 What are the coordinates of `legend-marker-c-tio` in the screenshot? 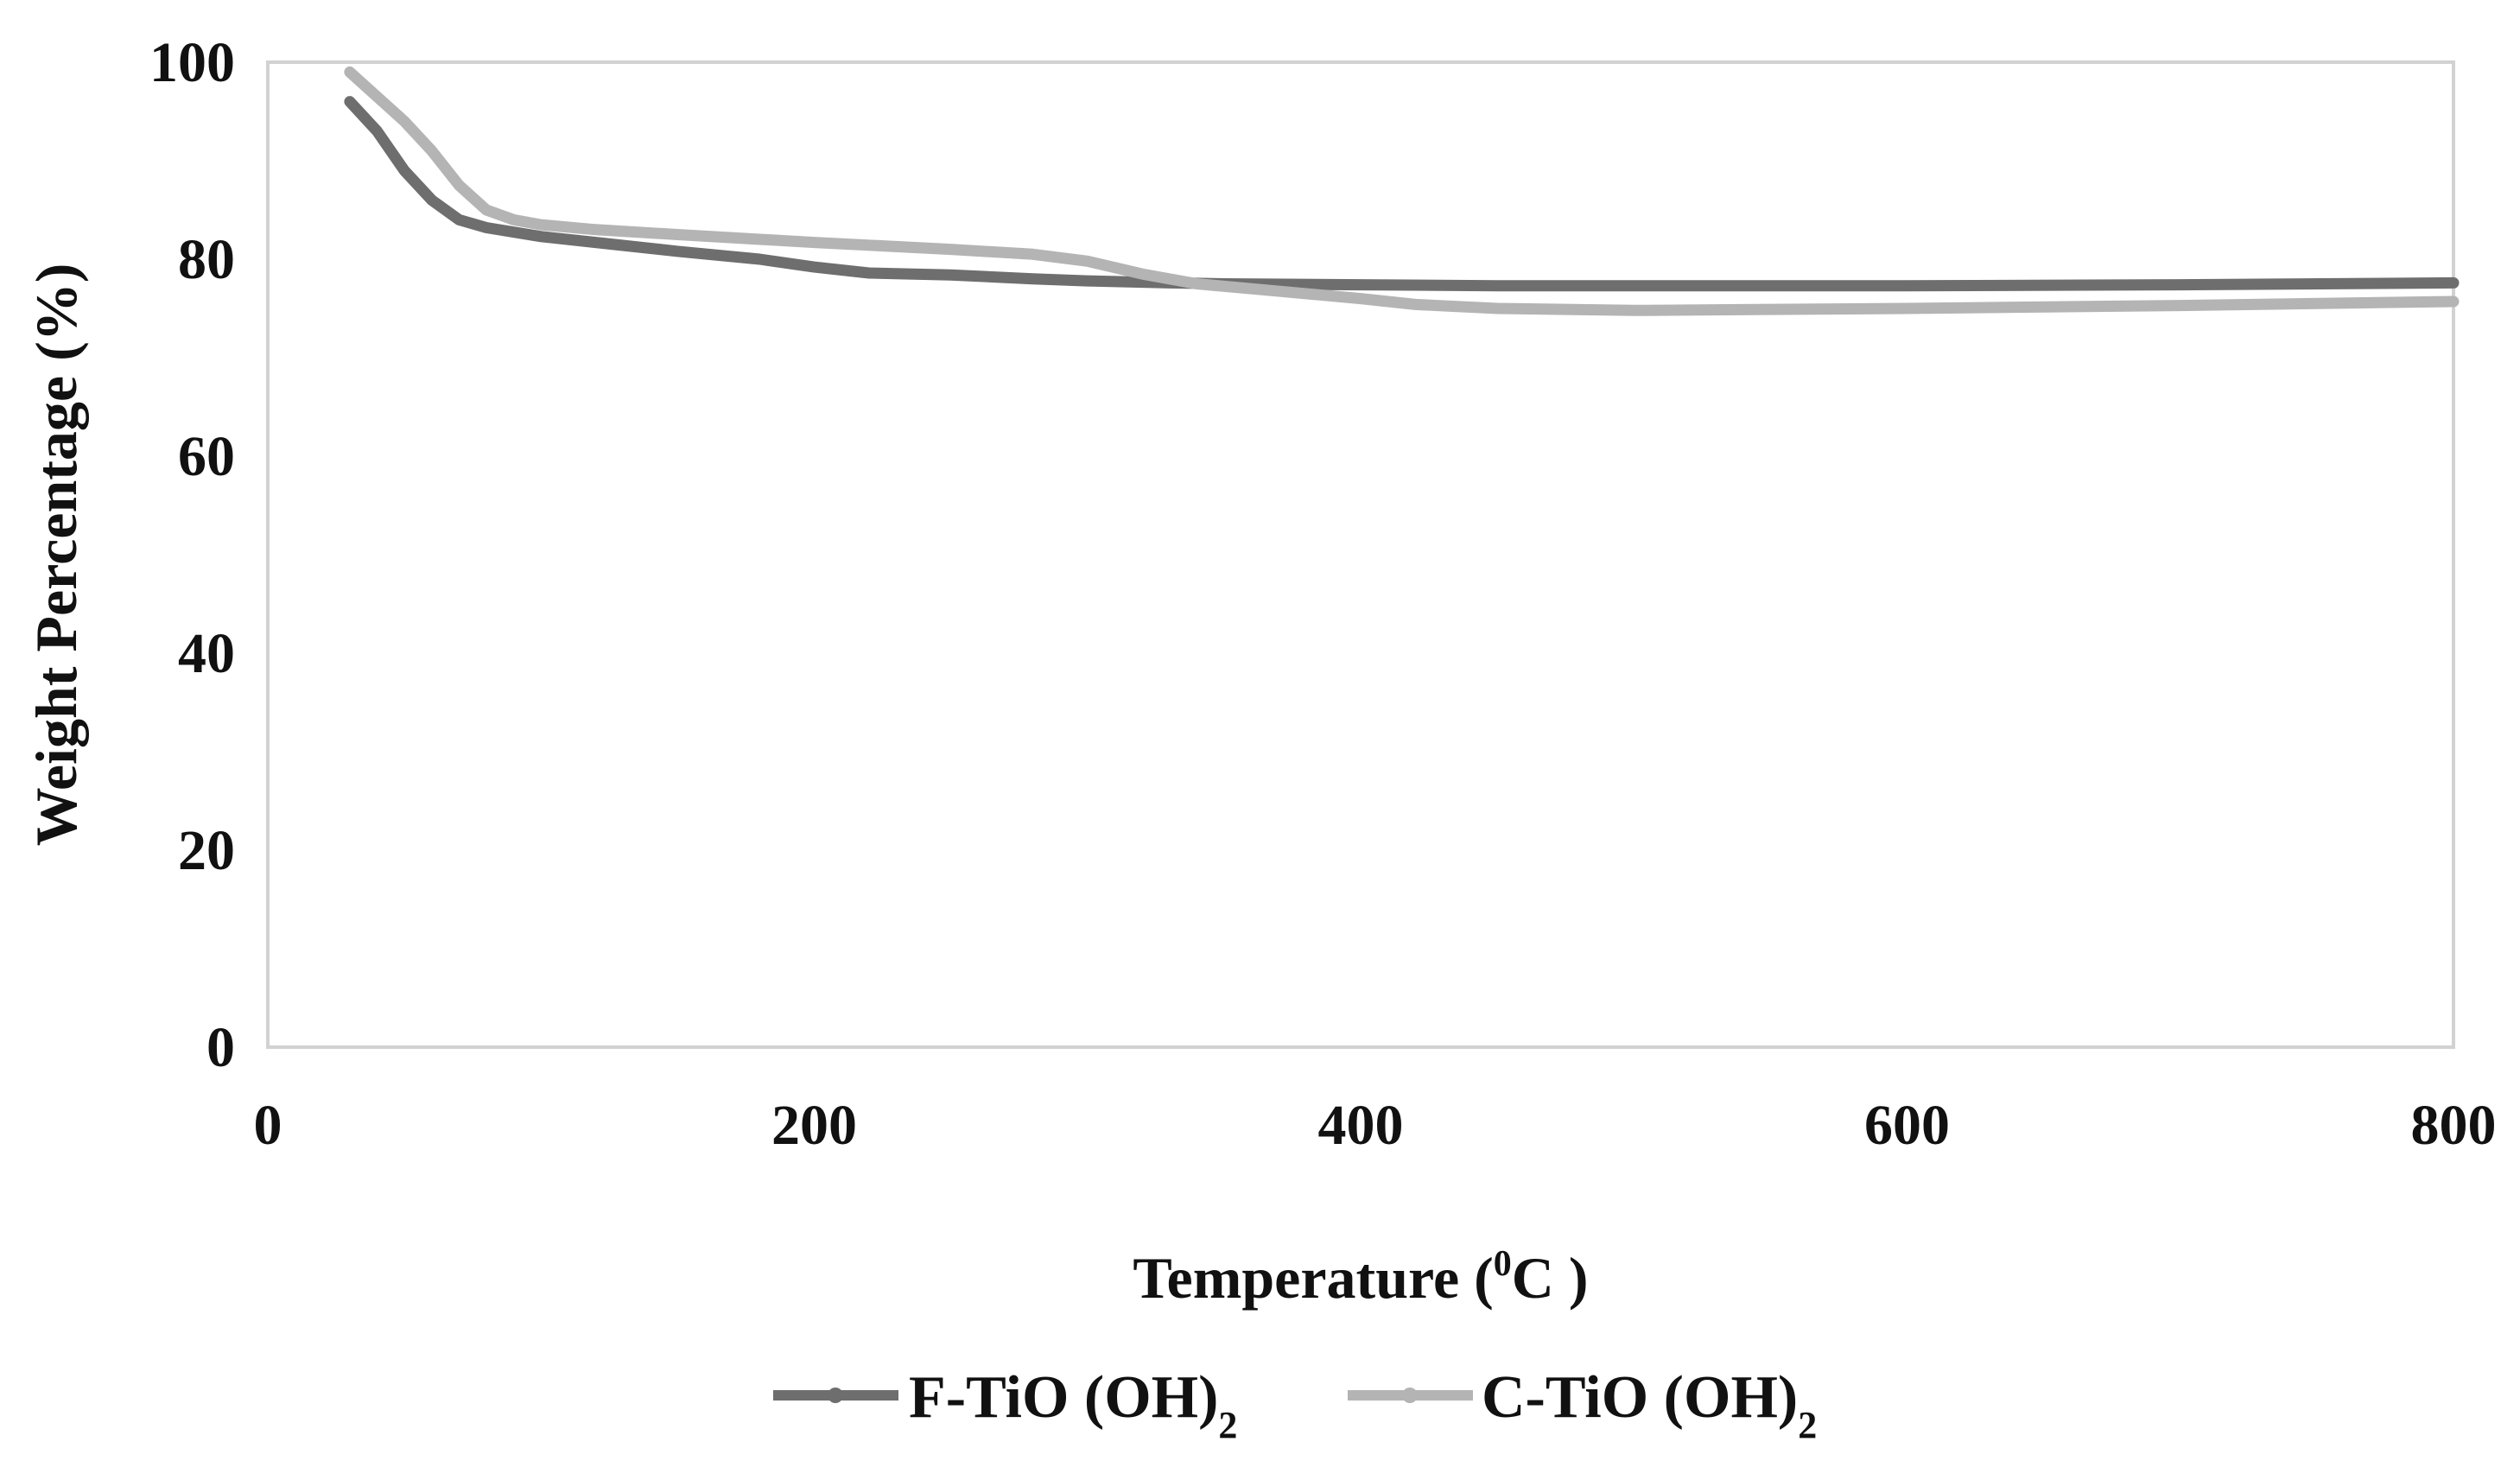 It's located at (1410, 1395).